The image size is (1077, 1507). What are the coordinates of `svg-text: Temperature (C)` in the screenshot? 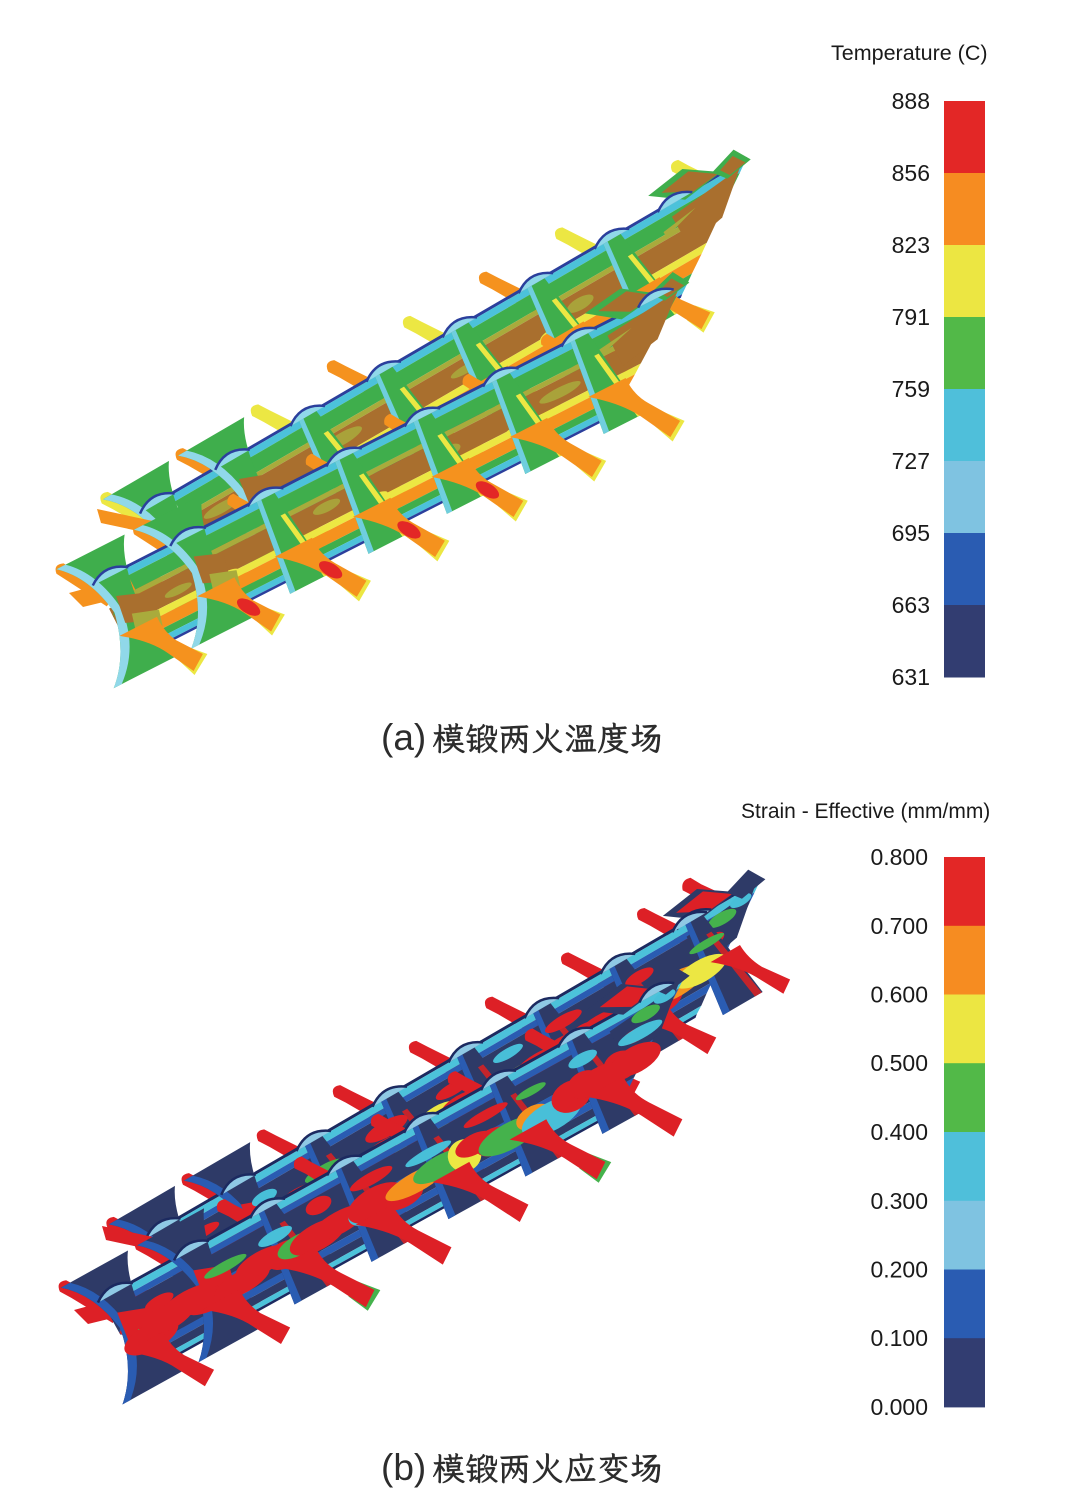 It's located at (909, 53).